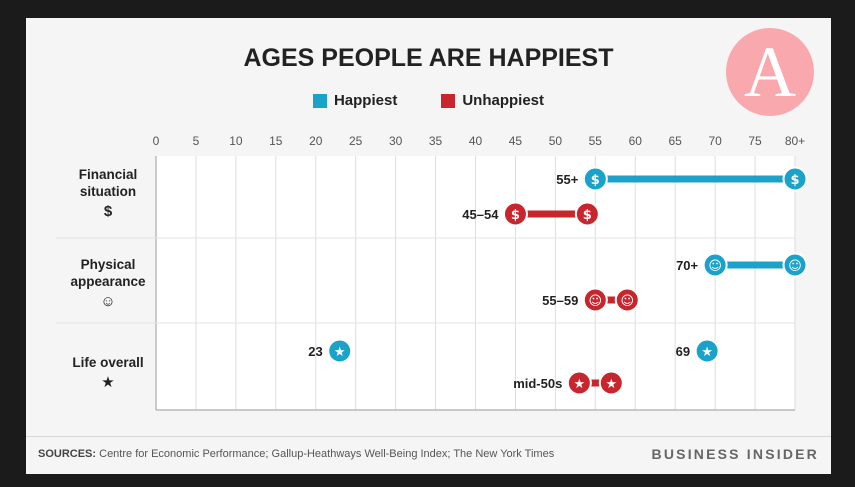  I want to click on x-tick-label: 35, so click(436, 141).